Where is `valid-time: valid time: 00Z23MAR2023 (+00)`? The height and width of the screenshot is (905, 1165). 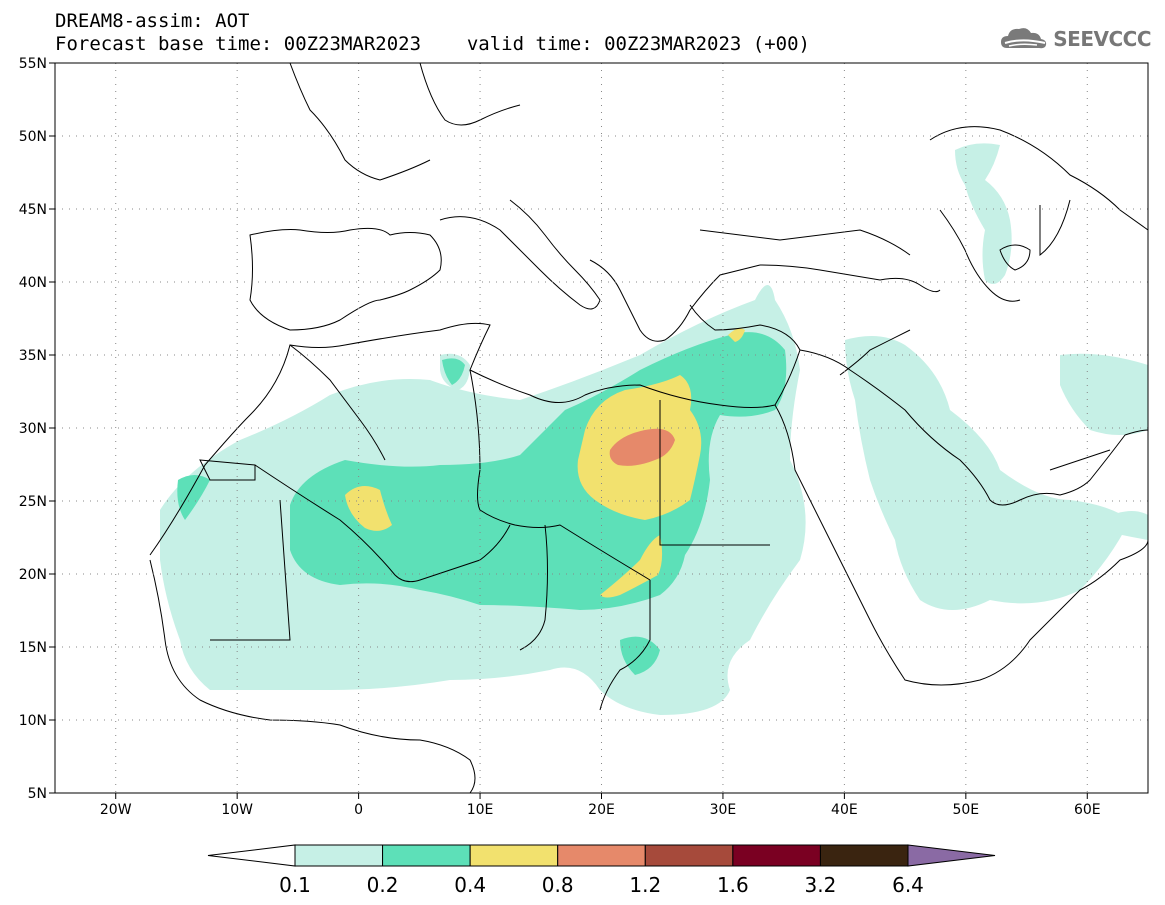 valid-time: valid time: 00Z23MAR2023 (+00) is located at coordinates (638, 44).